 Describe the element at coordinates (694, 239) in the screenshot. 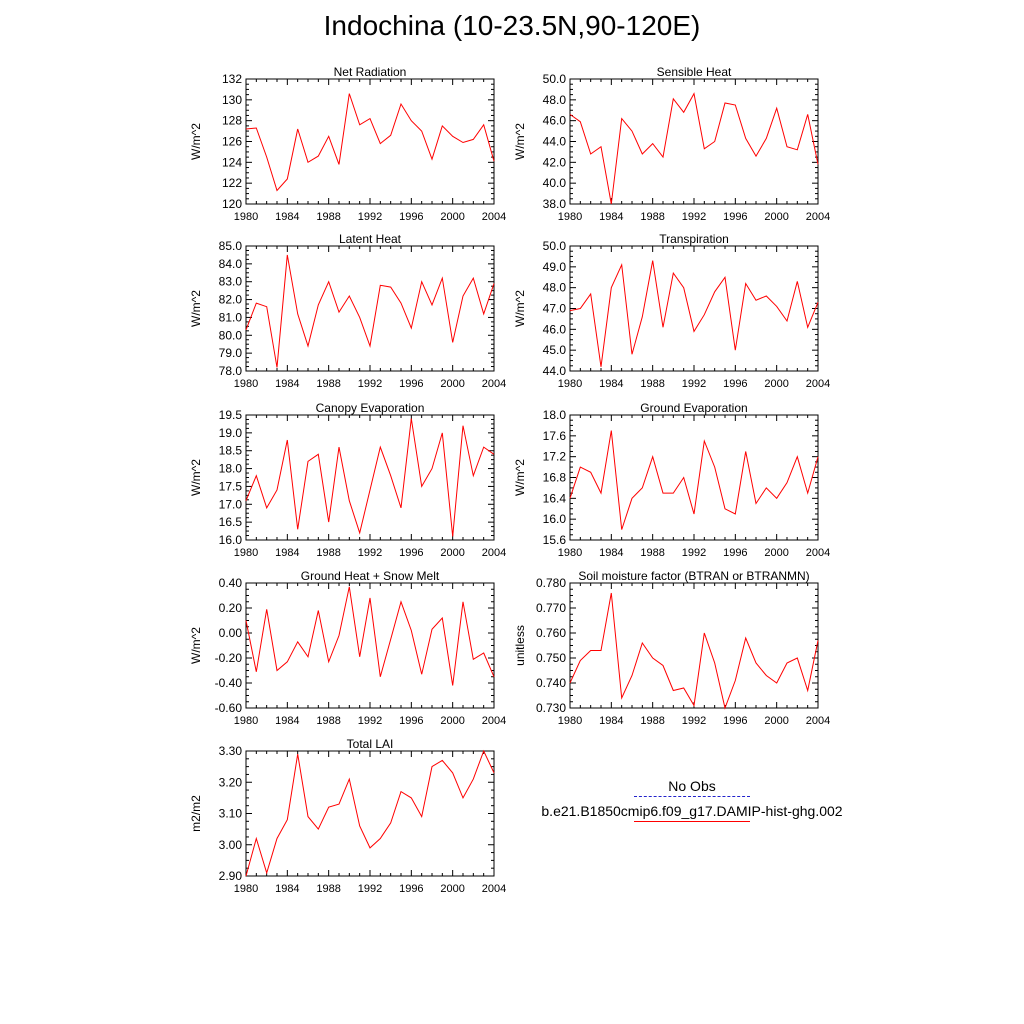

I see `panel-title: Transpiration` at that location.